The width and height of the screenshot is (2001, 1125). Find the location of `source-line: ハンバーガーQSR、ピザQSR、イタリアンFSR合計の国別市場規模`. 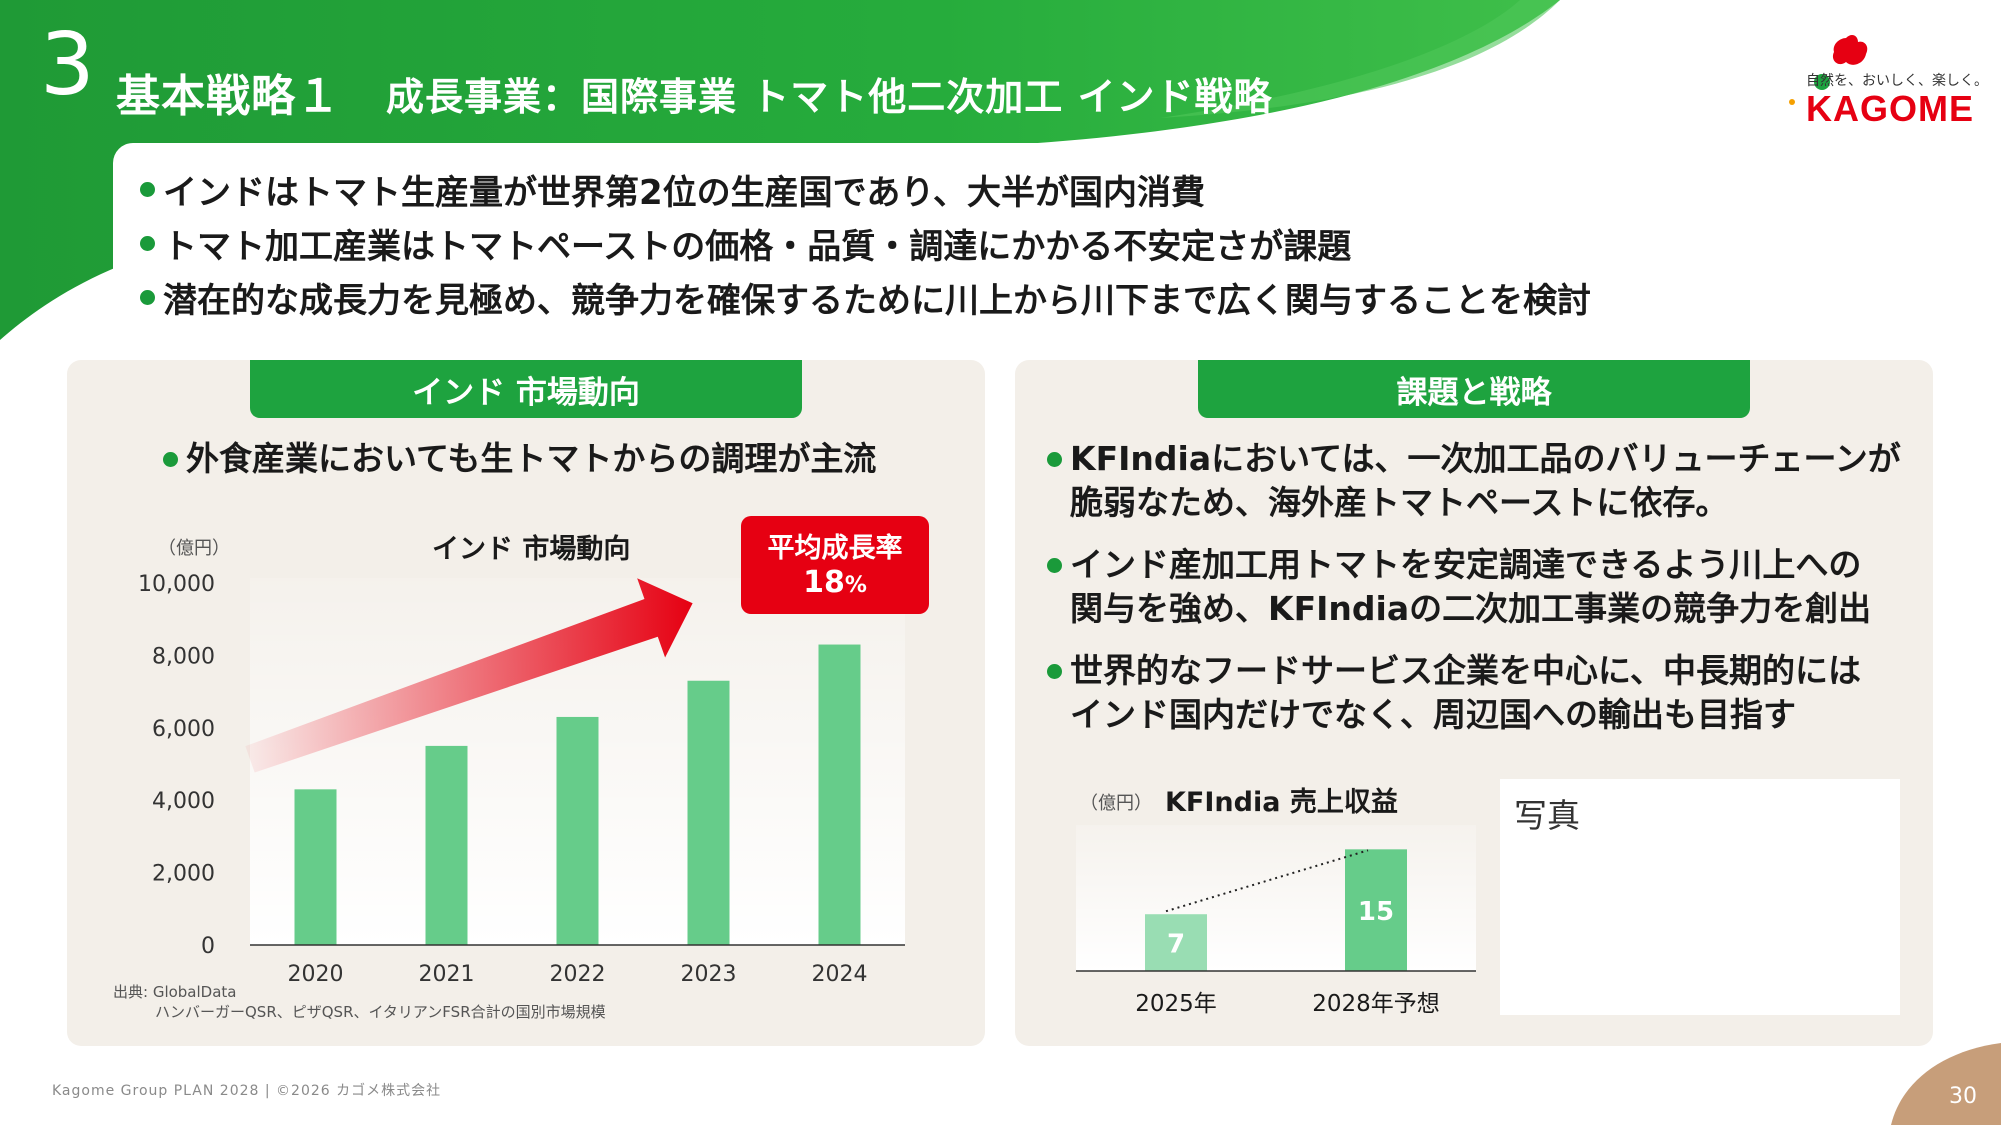

source-line: ハンバーガーQSR、ピザQSR、イタリアンFSR合計の国別市場規模 is located at coordinates (380, 1012).